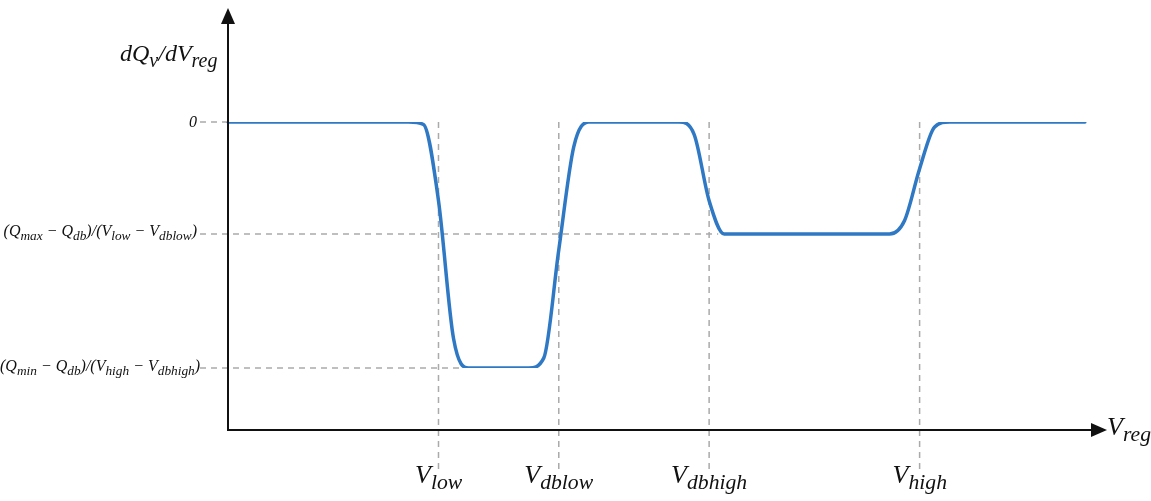 The width and height of the screenshot is (1151, 501). What do you see at coordinates (100, 233) in the screenshot?
I see `text: (Q$_{max}$ − Q$_{db}$)/(V$_{low}$ − V$_{dblow}$)` at bounding box center [100, 233].